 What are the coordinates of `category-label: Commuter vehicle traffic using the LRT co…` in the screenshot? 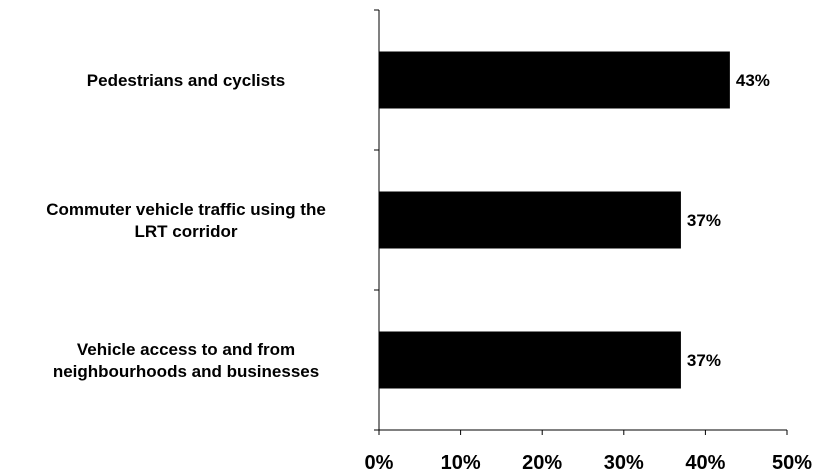 It's located at (186, 220).